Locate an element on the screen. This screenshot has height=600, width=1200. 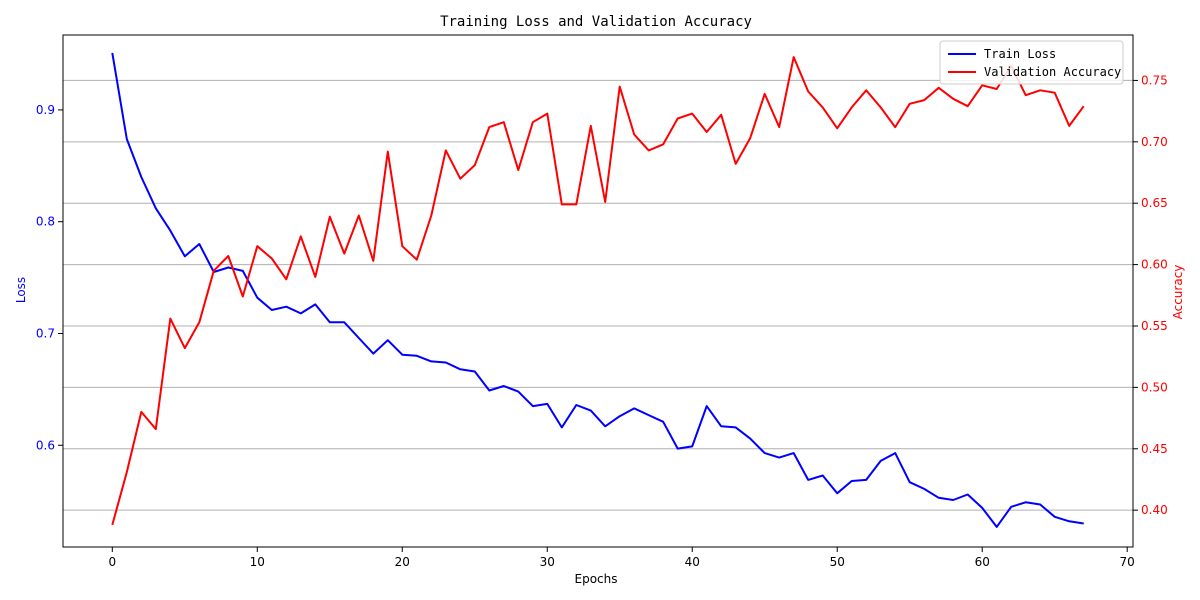
x-tick-label: 70 is located at coordinates (1127, 562).